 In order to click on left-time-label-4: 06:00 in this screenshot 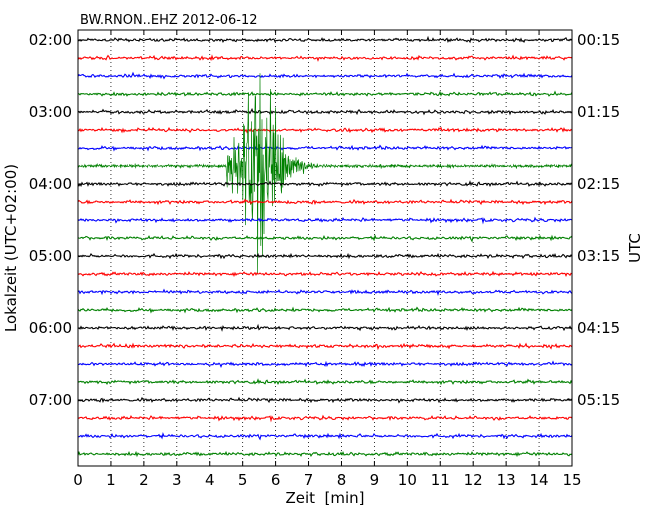, I will do `click(50, 328)`.